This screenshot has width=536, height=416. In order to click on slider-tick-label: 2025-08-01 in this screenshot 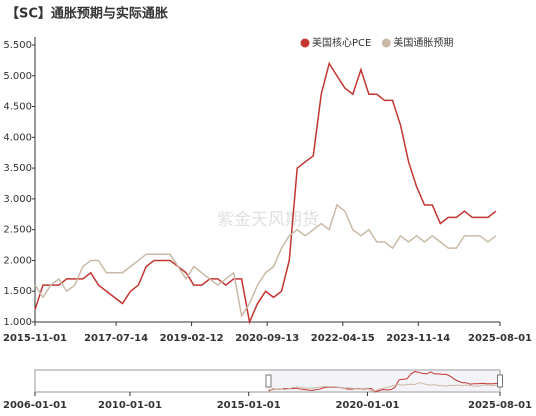, I will do `click(500, 405)`.